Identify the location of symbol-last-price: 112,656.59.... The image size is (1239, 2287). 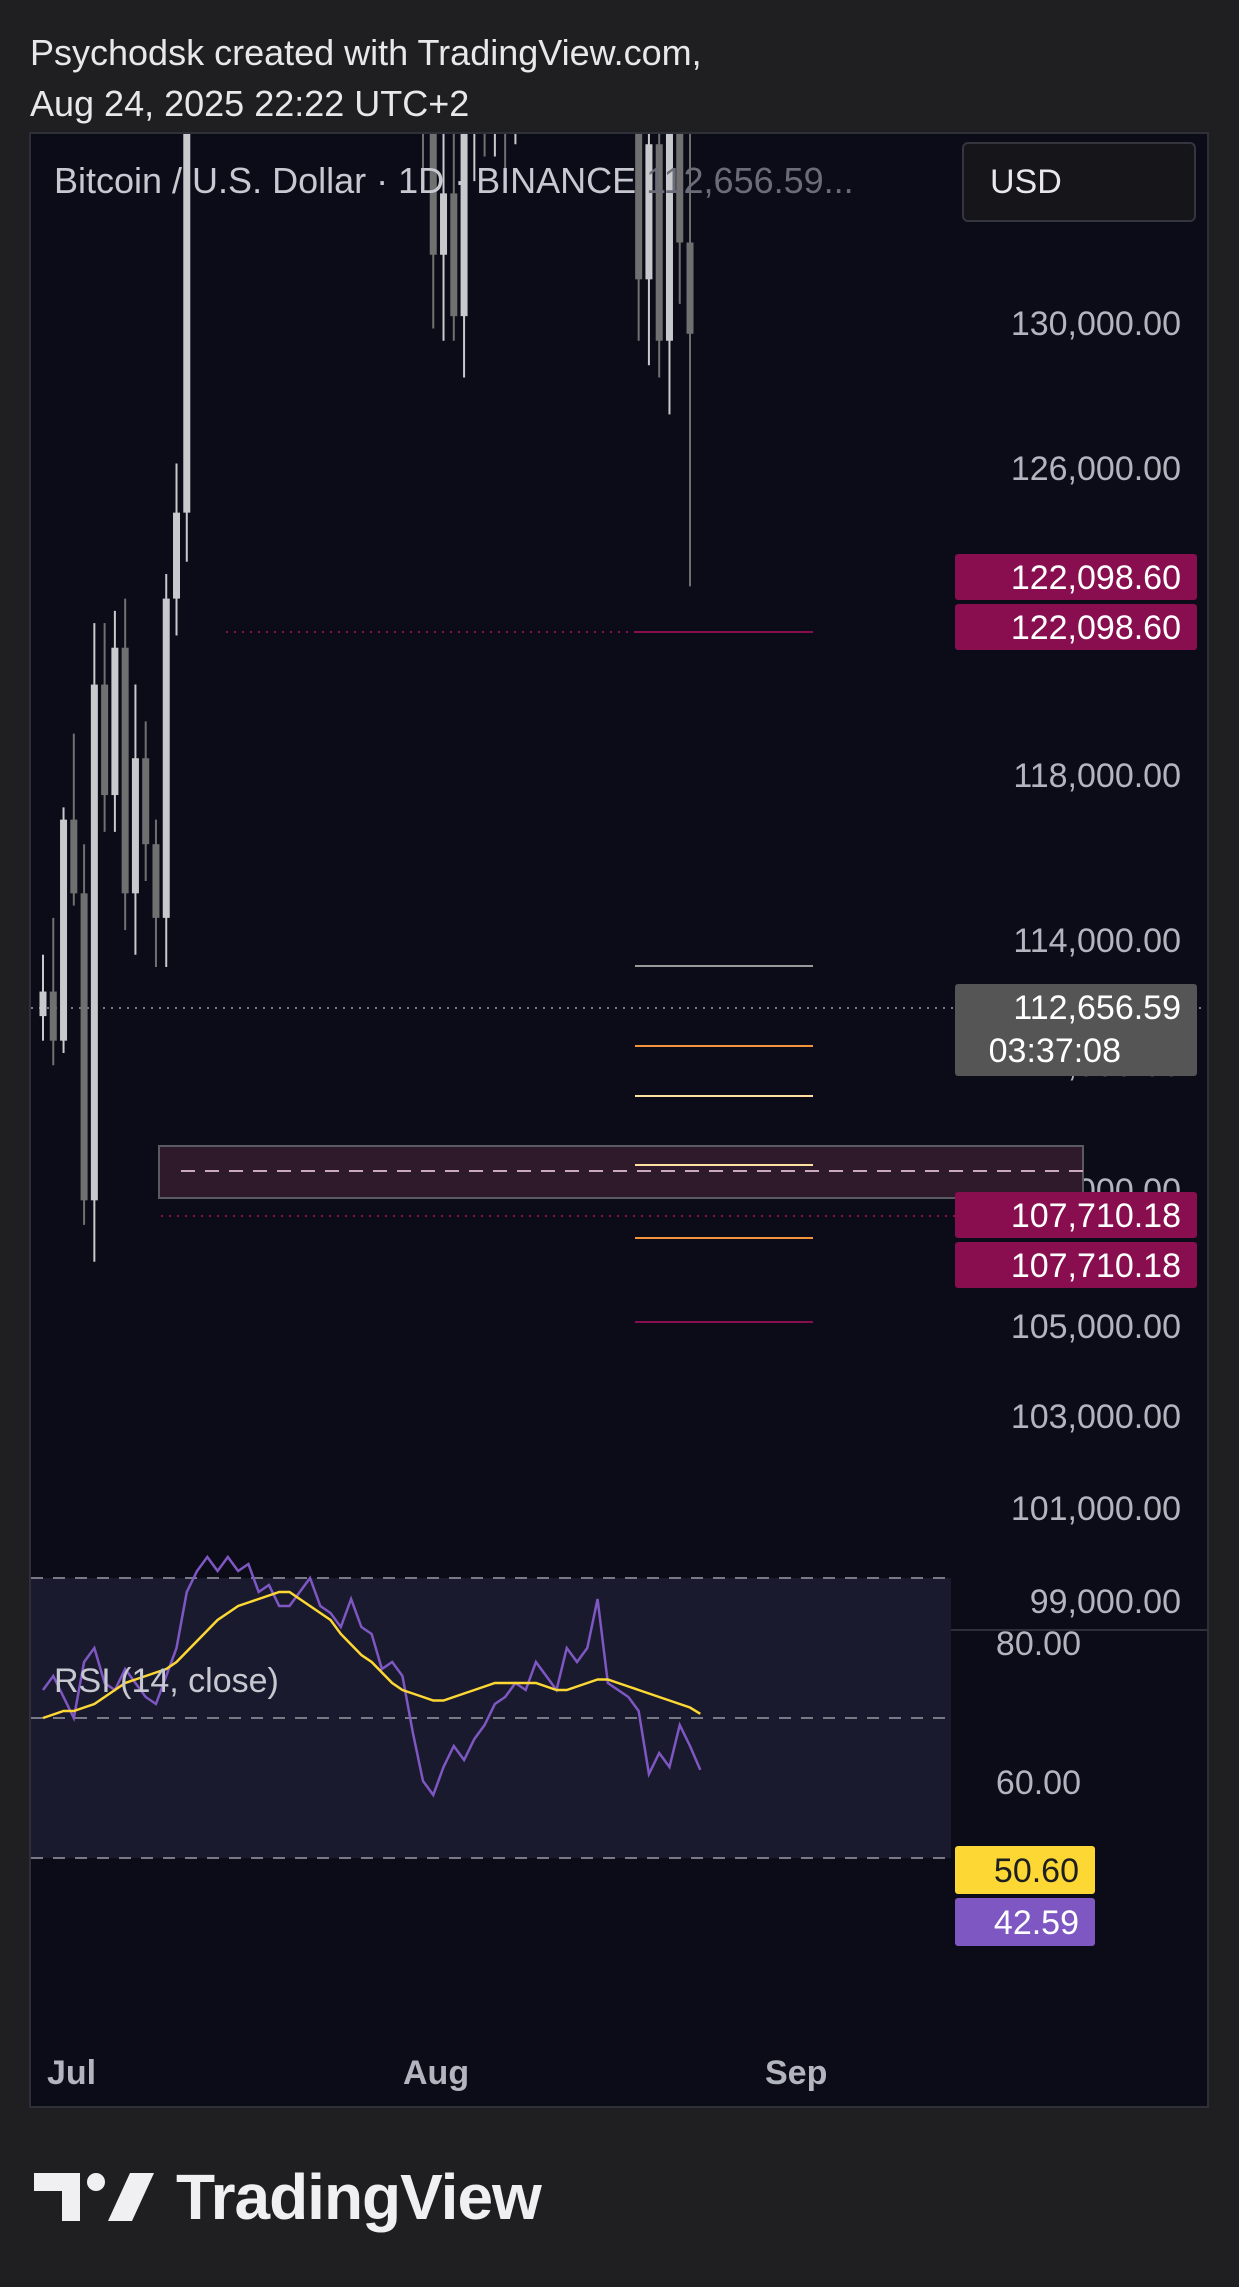
(750, 180).